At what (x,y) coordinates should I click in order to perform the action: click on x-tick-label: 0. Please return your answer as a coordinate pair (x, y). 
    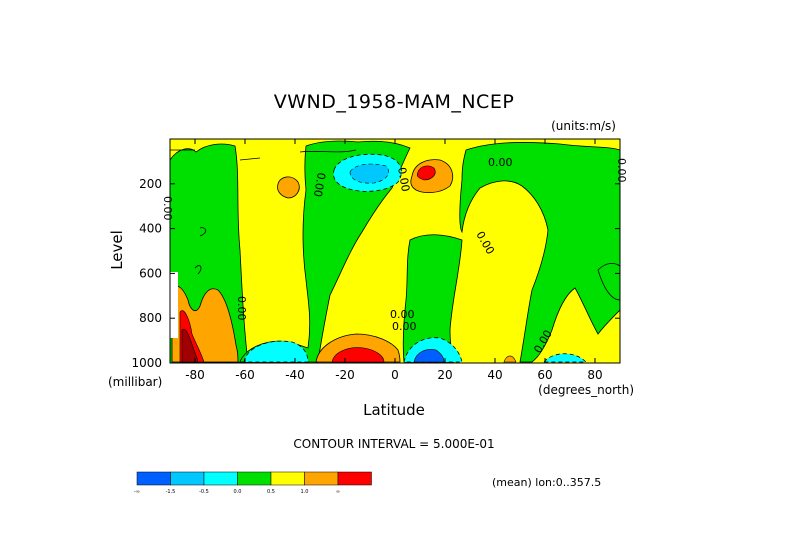
    Looking at the image, I should click on (395, 375).